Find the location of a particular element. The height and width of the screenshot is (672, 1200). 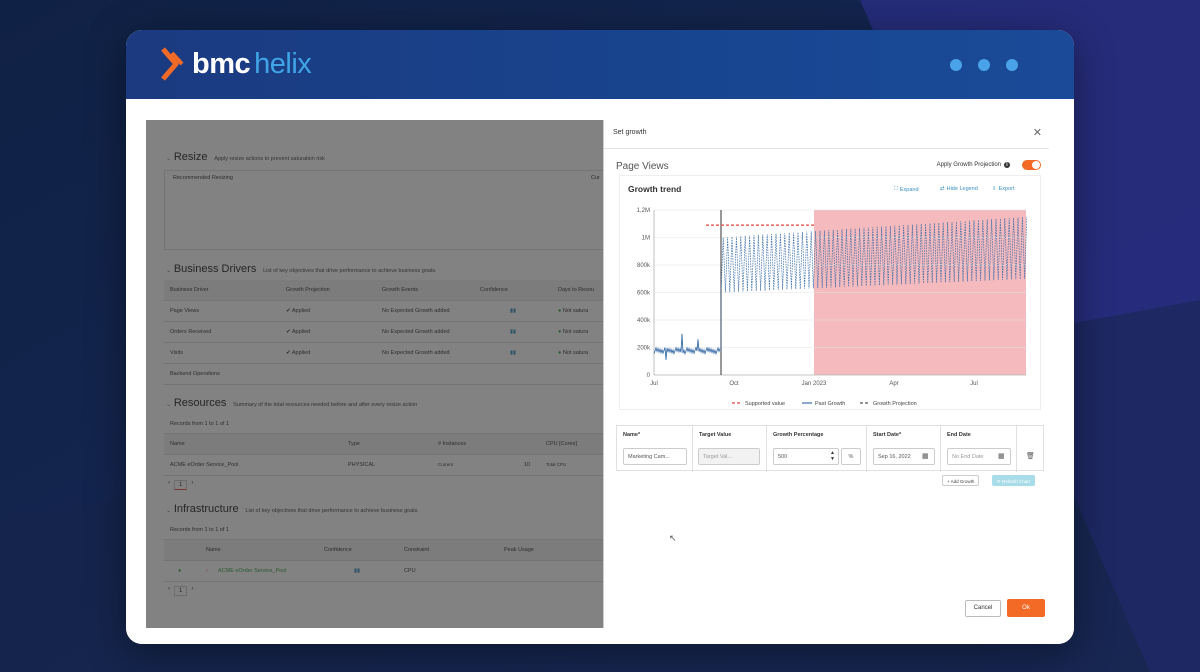

y-tick-label: 0 is located at coordinates (649, 376).